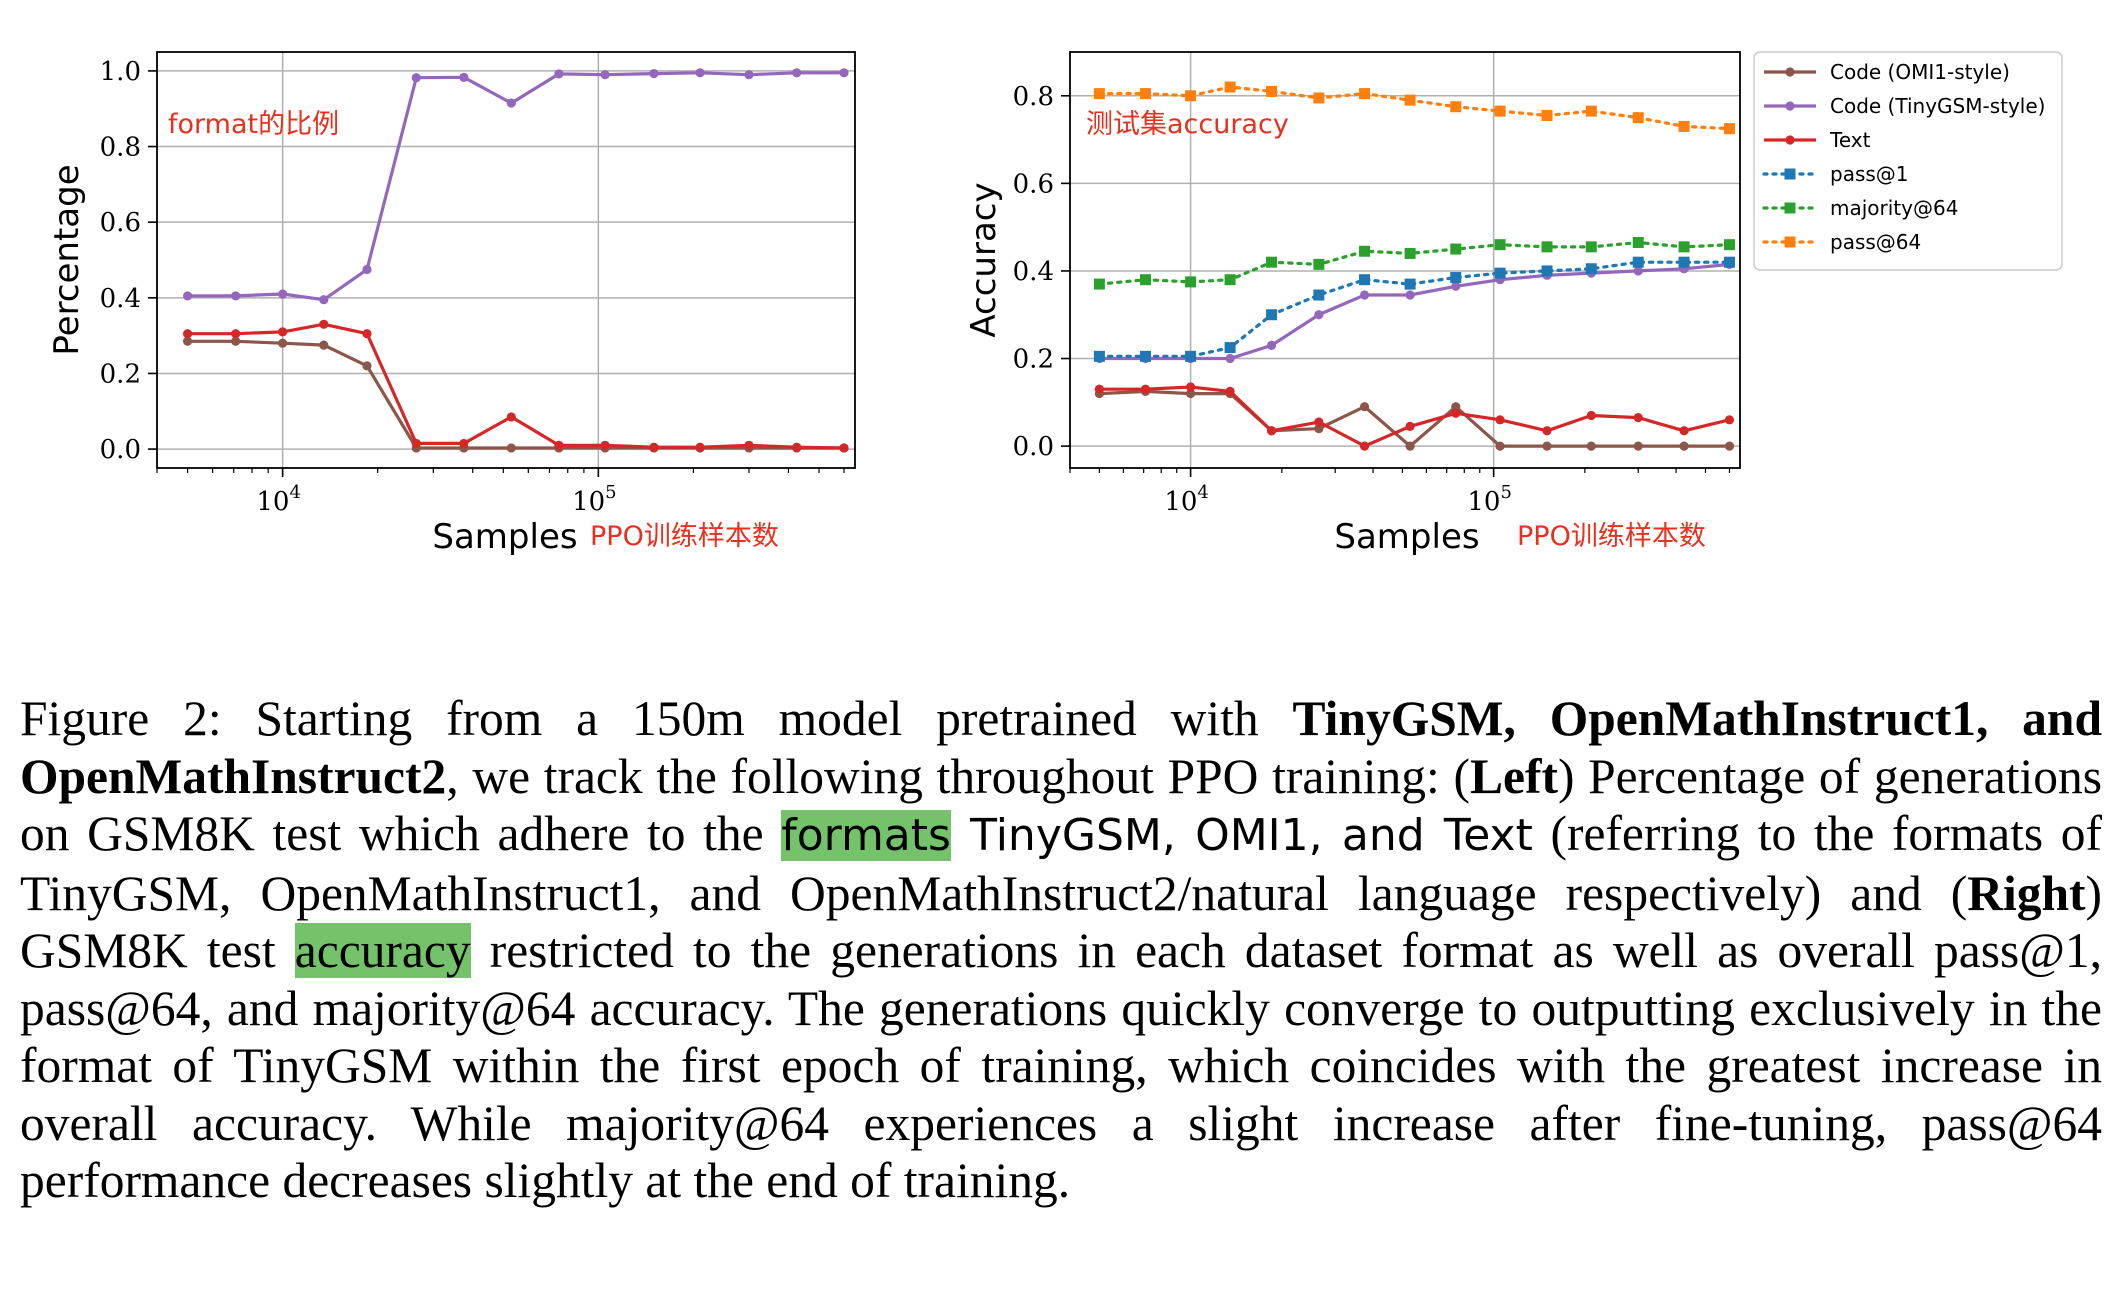 This screenshot has width=2122, height=1292. I want to click on x-axis-annotation: PPO训练样本数, so click(1611, 536).